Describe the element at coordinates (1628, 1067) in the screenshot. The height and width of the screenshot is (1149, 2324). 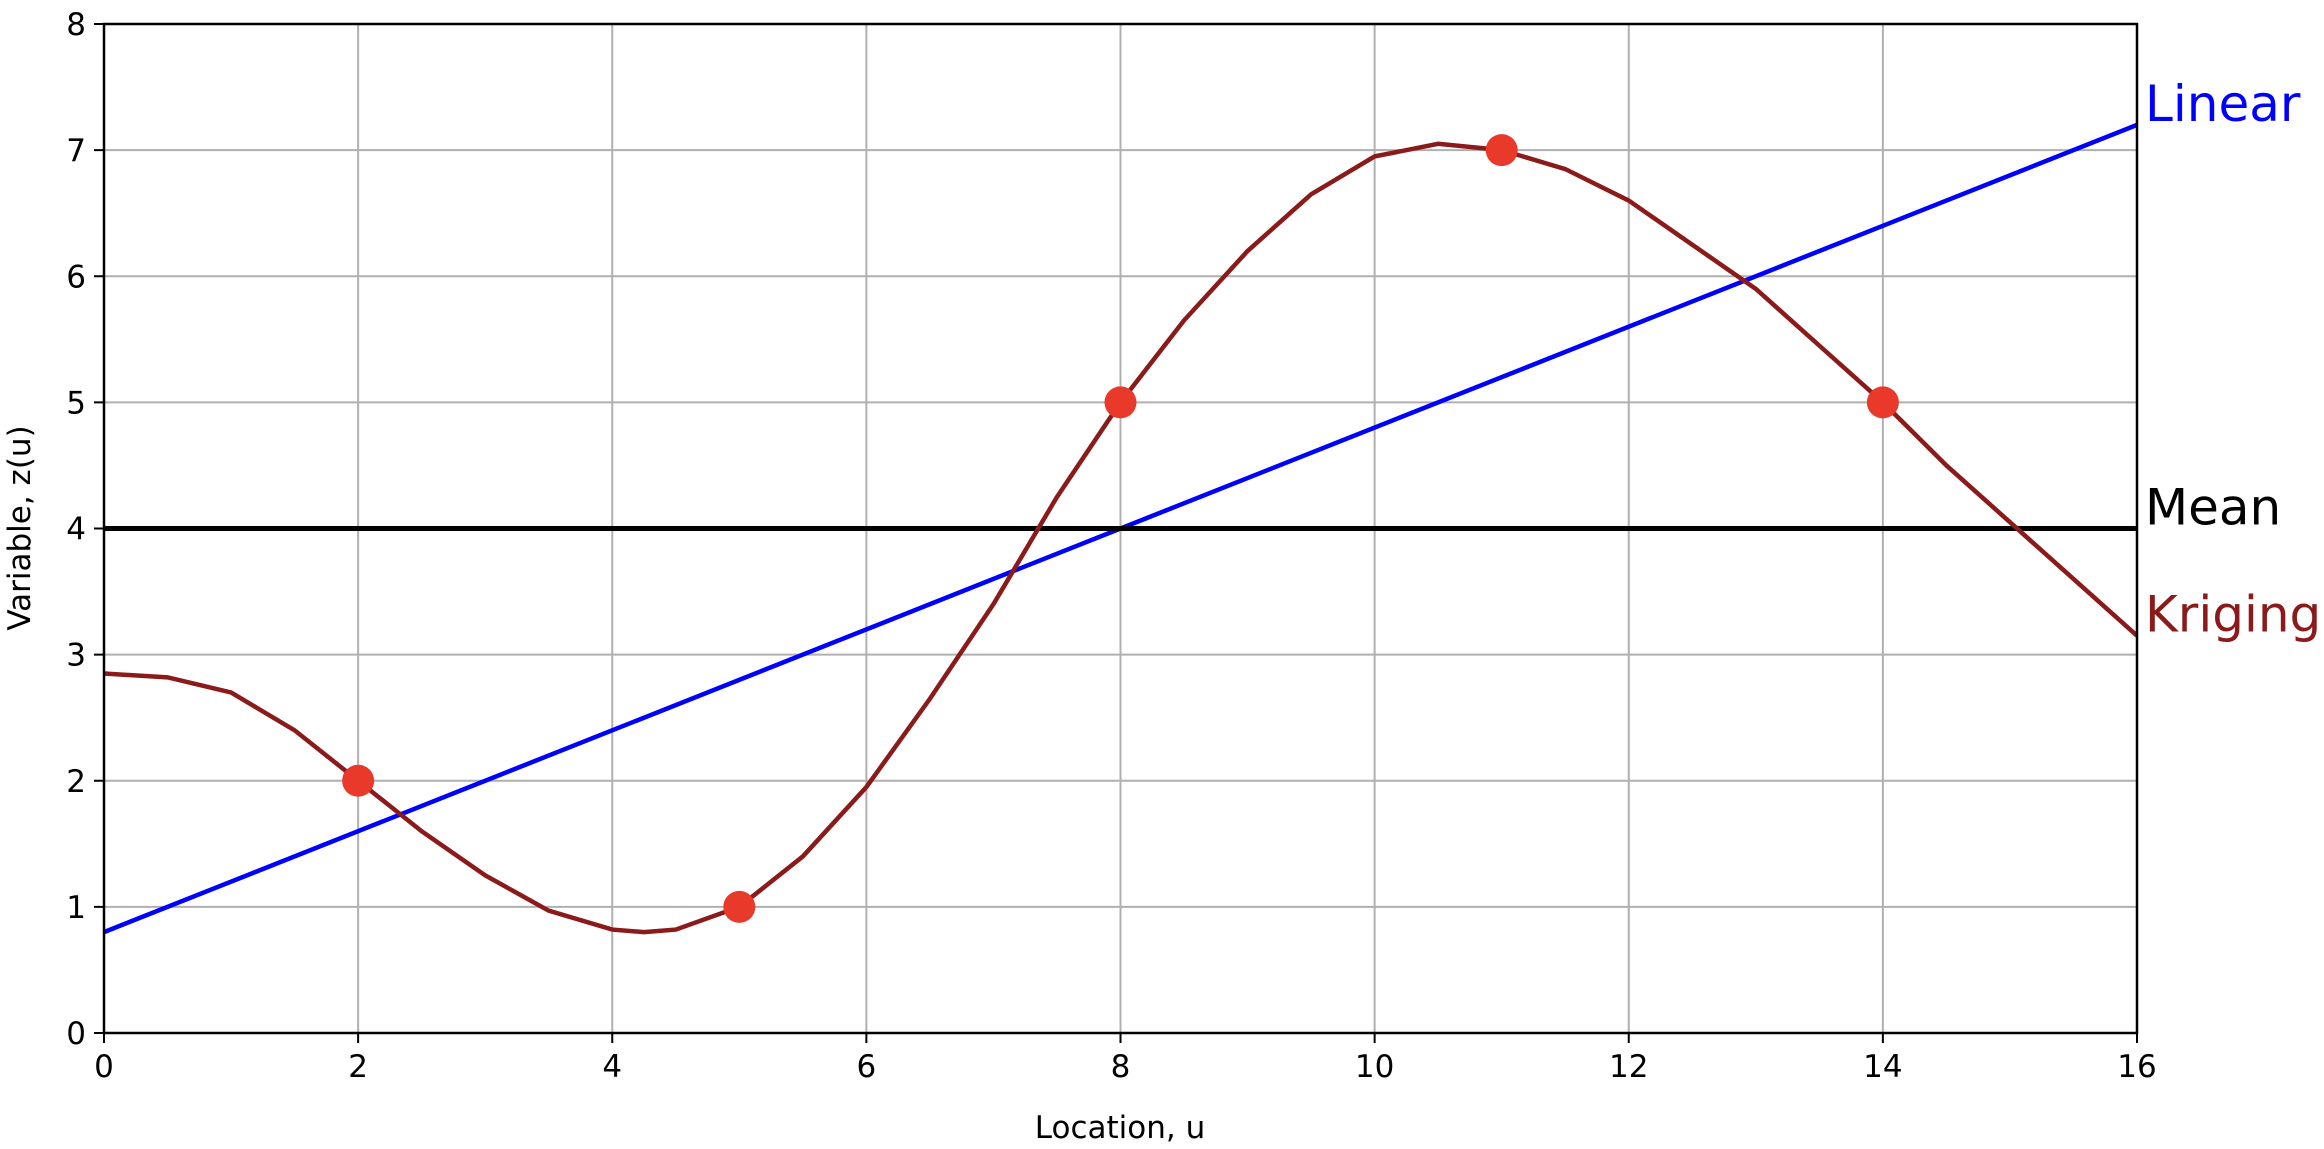
I see `x-tick-label: 12` at that location.